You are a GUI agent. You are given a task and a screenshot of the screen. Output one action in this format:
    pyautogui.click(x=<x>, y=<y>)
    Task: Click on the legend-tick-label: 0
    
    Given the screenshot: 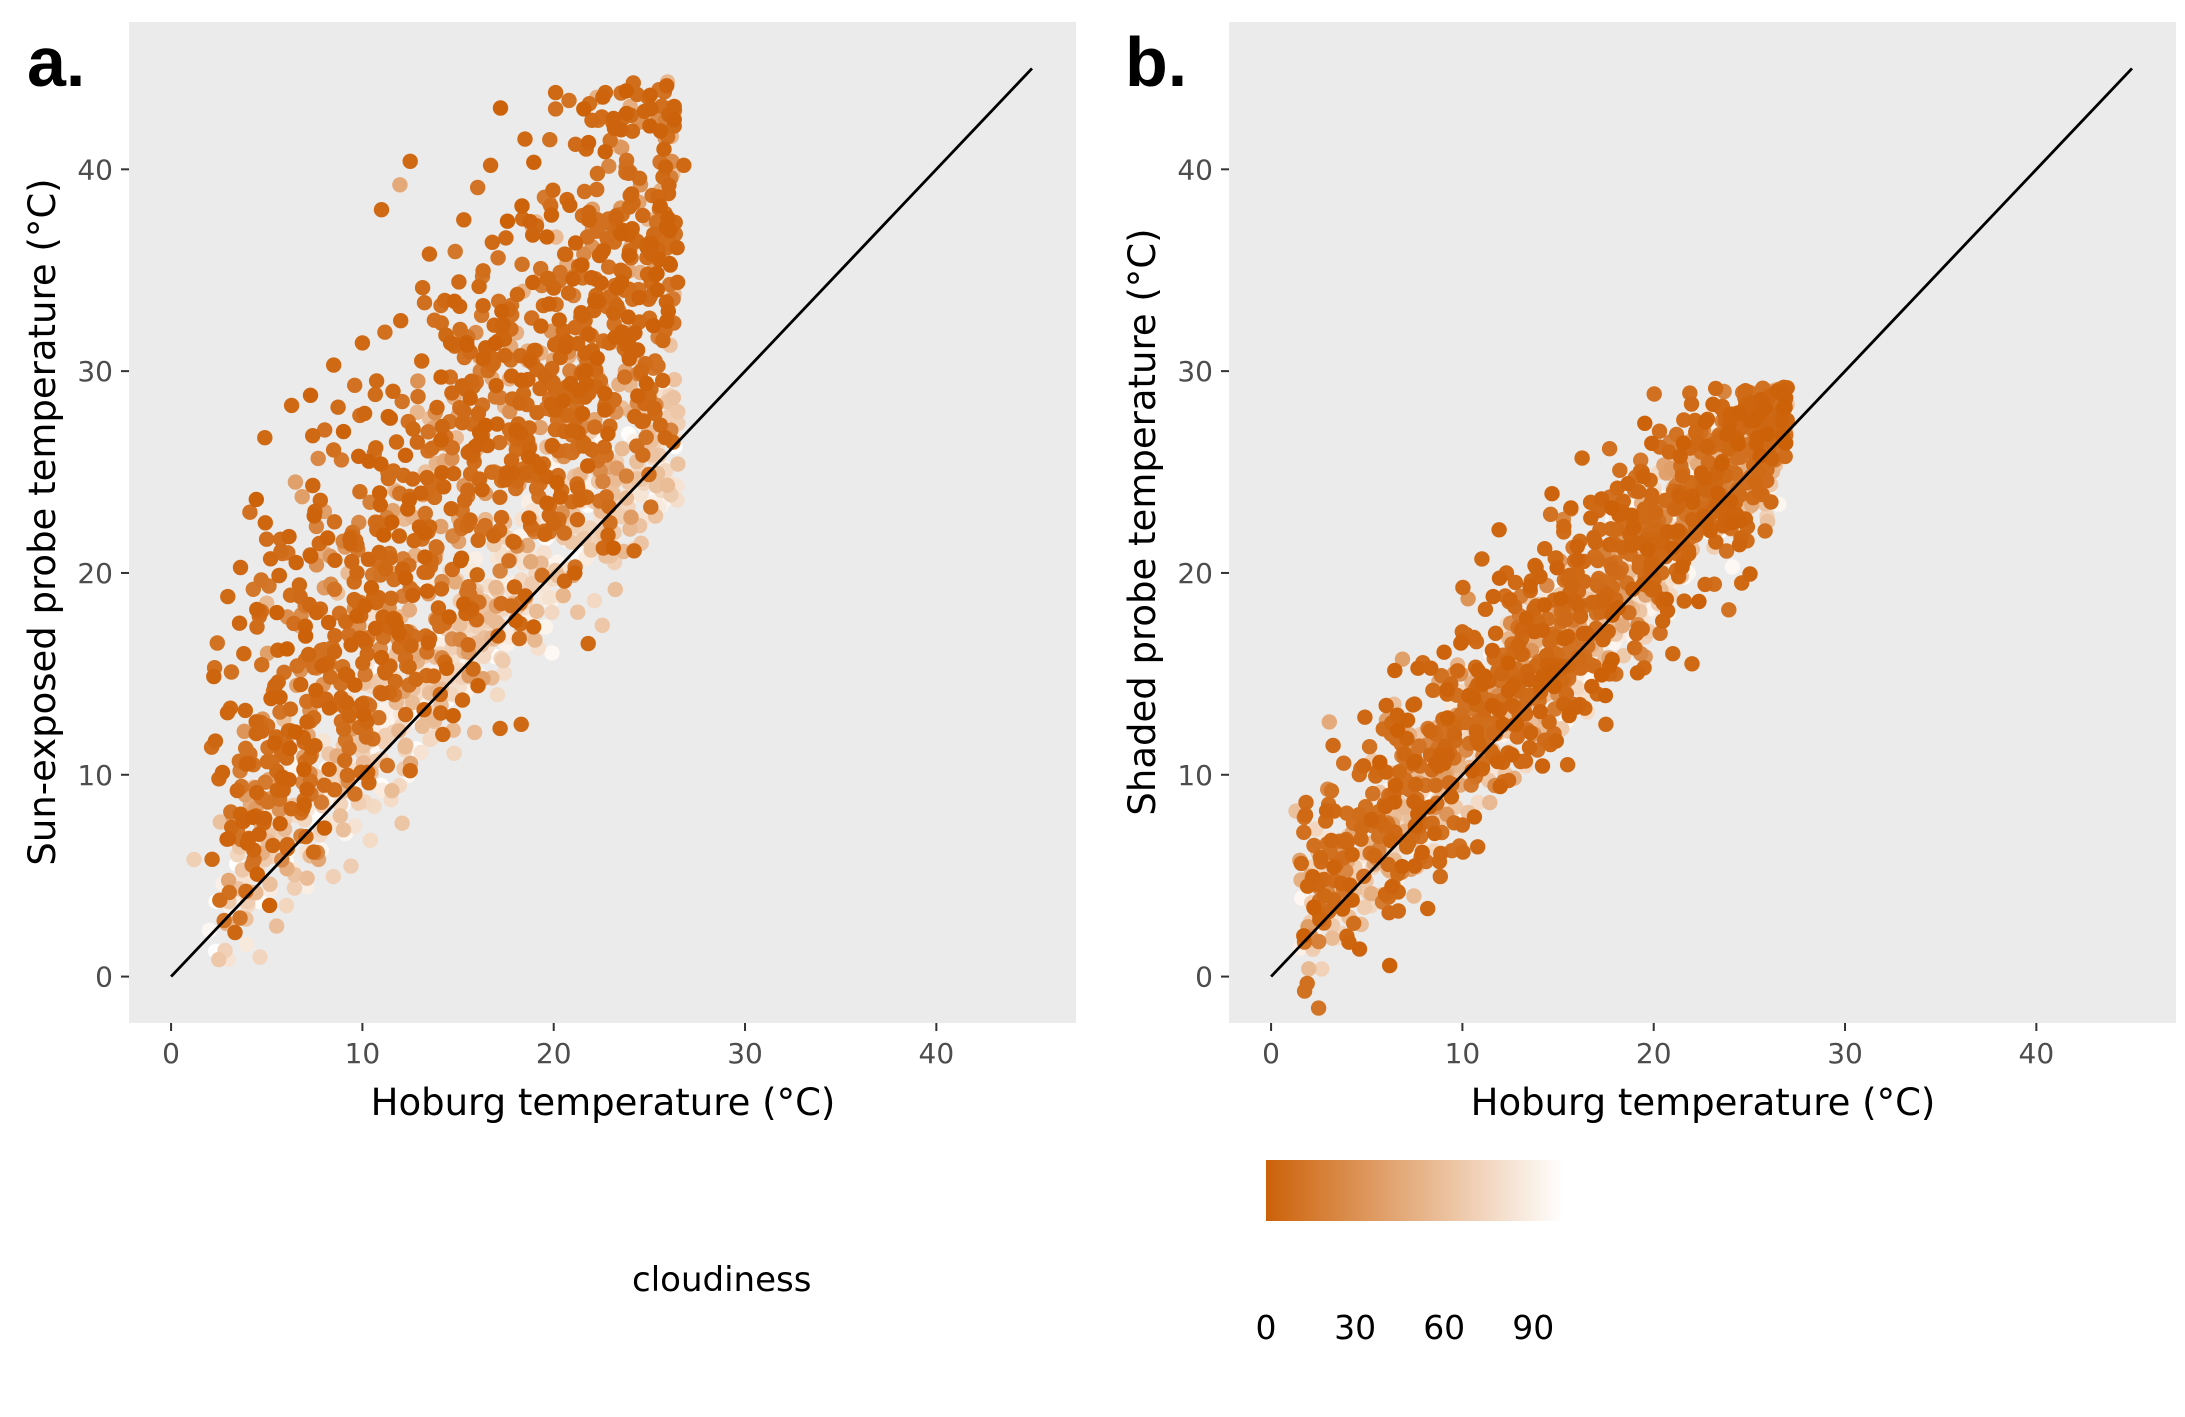 What is the action you would take?
    pyautogui.click(x=1266, y=1327)
    